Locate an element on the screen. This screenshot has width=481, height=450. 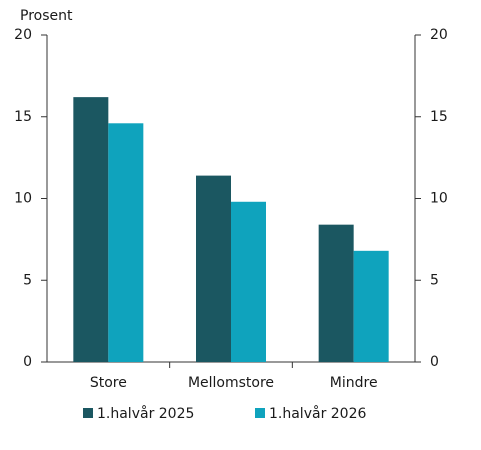
legend-label: 1.halvår 2025 is located at coordinates (145, 413).